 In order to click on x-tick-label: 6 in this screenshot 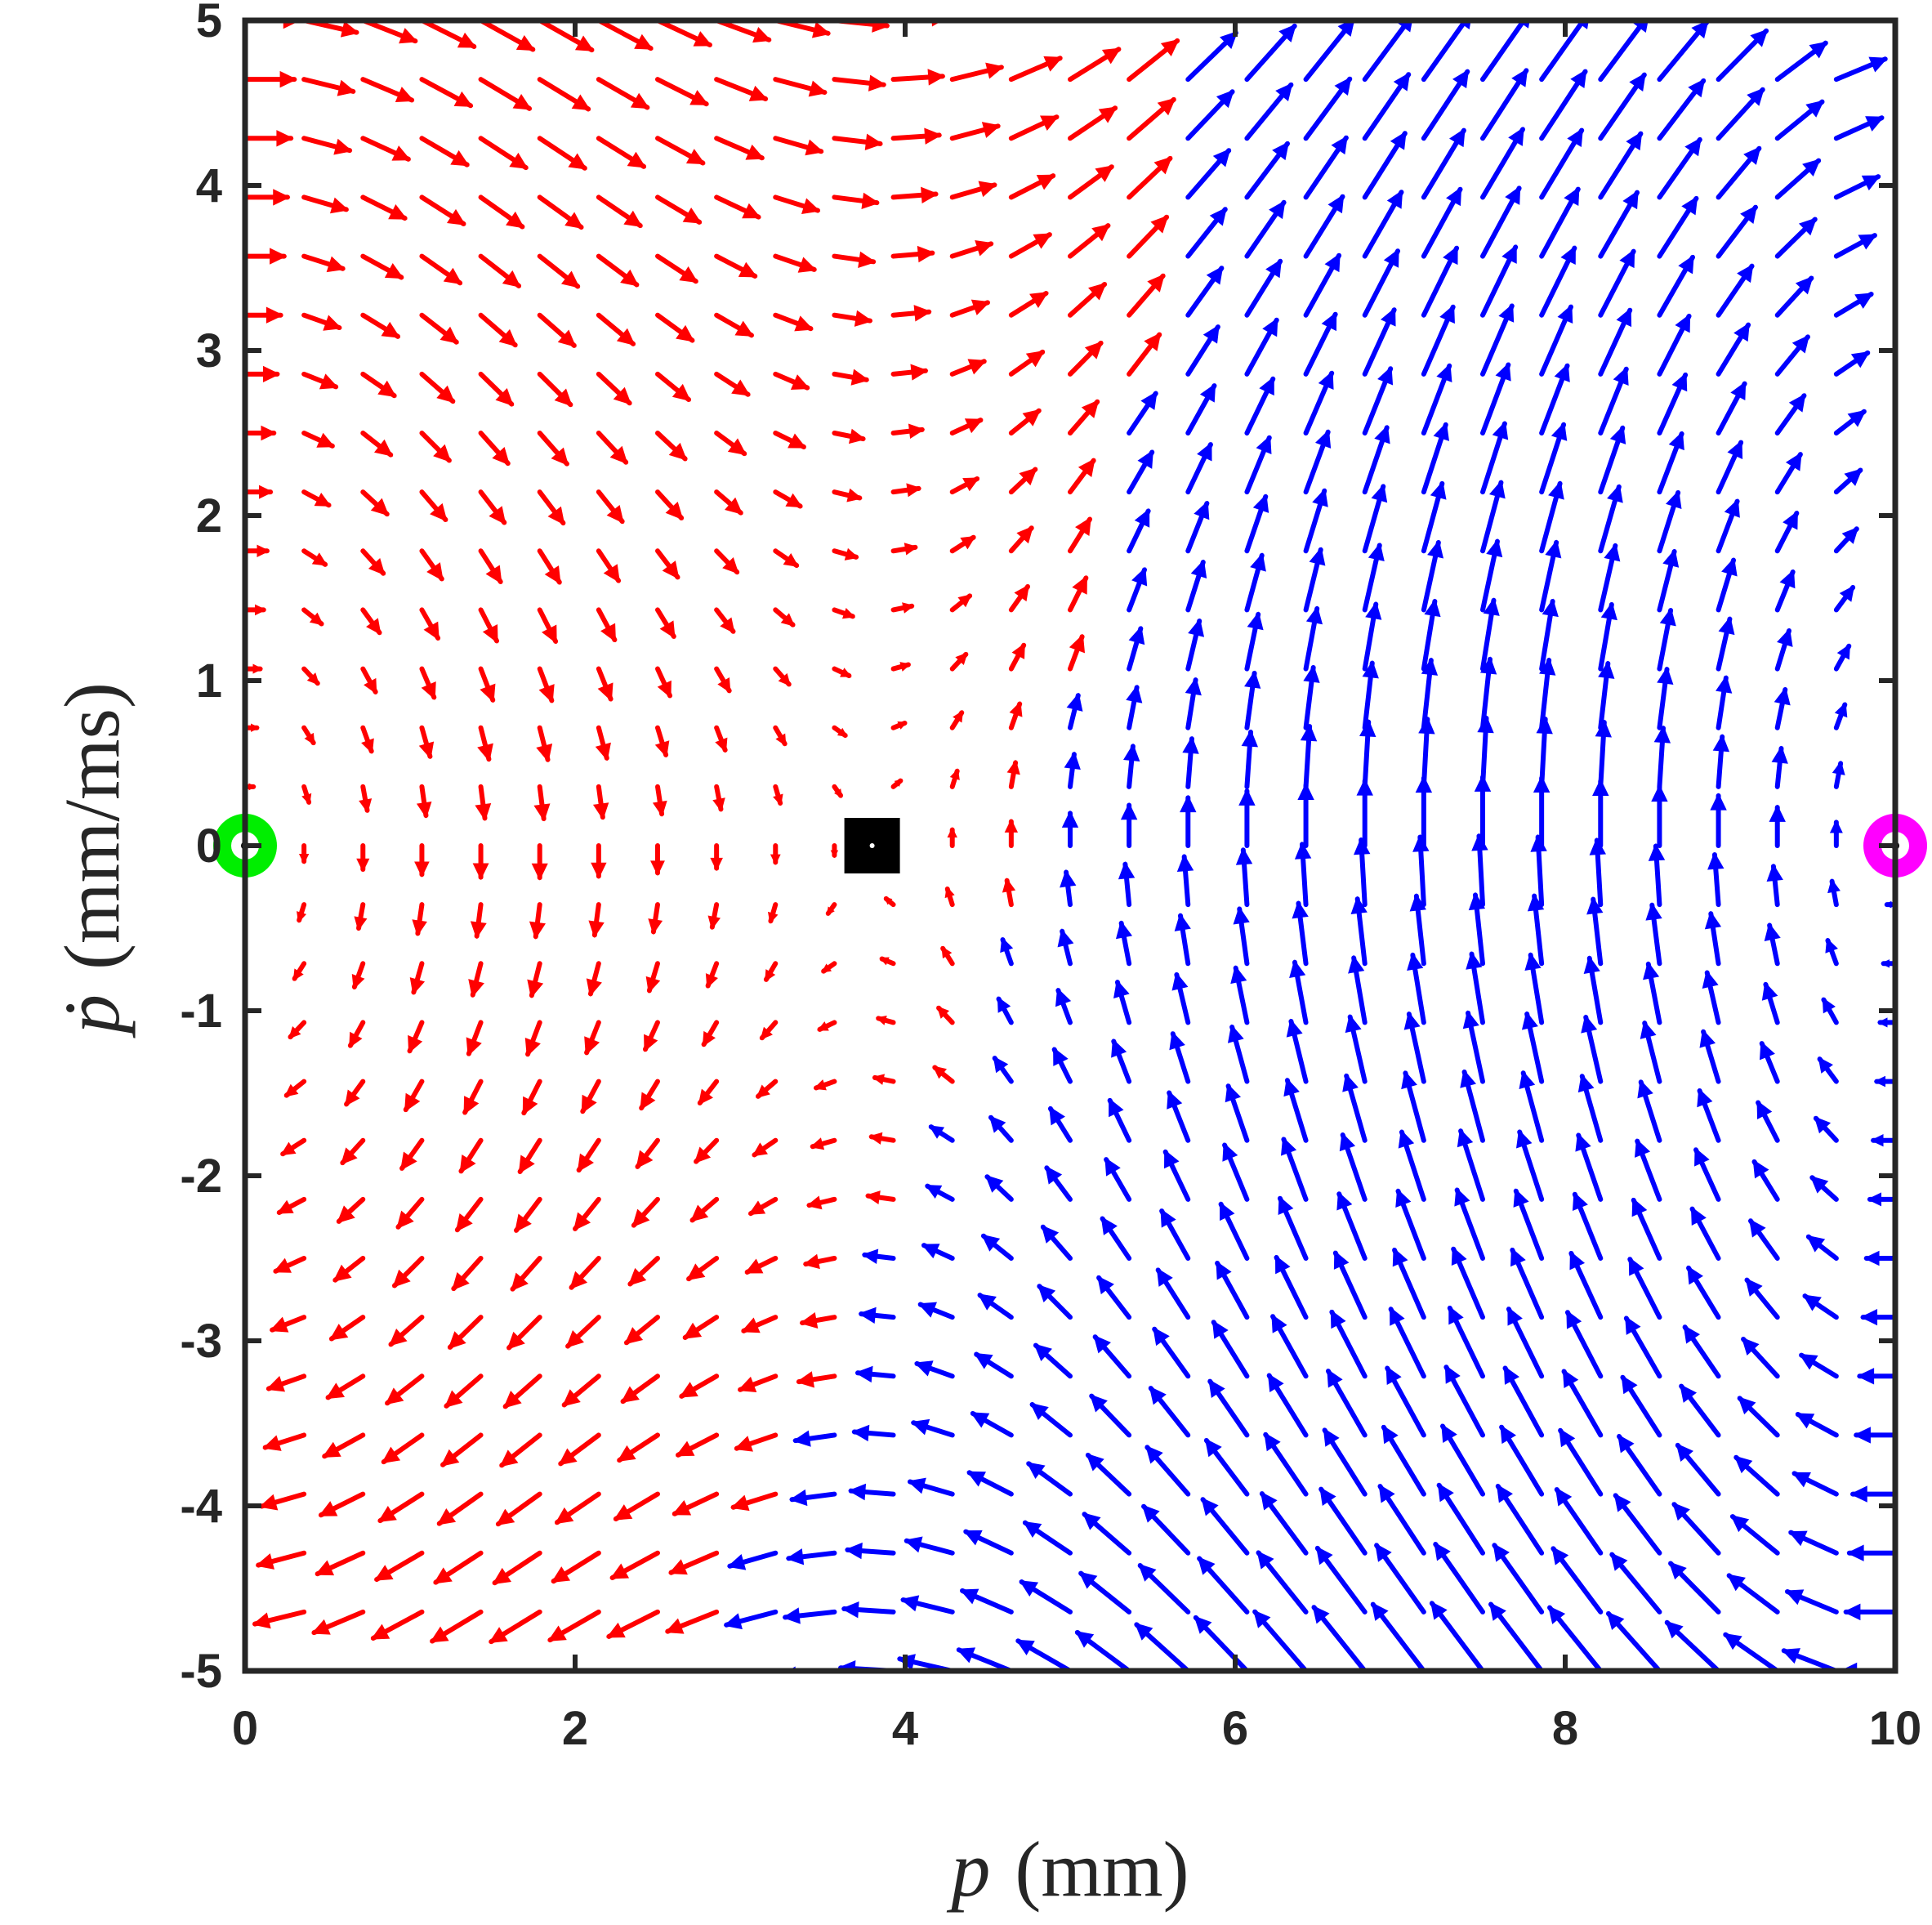, I will do `click(1235, 1728)`.